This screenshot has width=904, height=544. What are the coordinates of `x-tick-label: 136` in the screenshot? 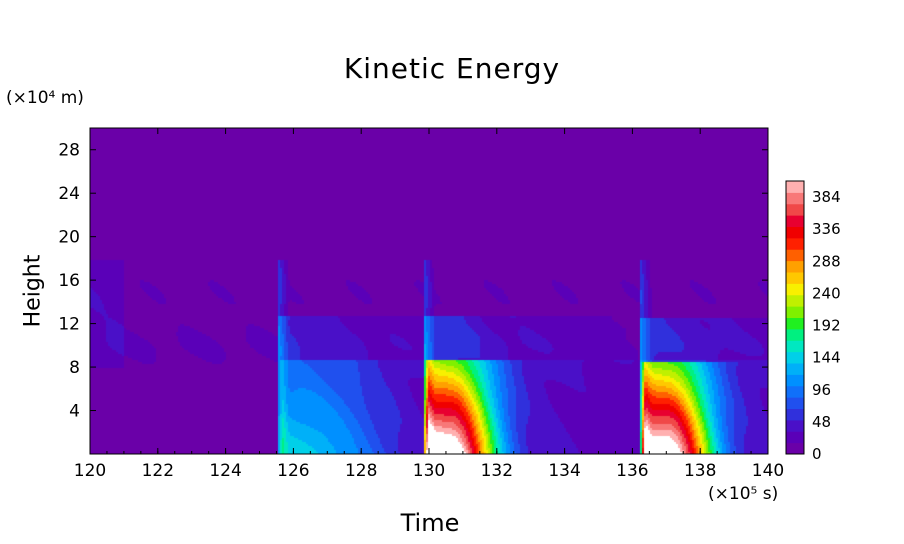 It's located at (632, 471).